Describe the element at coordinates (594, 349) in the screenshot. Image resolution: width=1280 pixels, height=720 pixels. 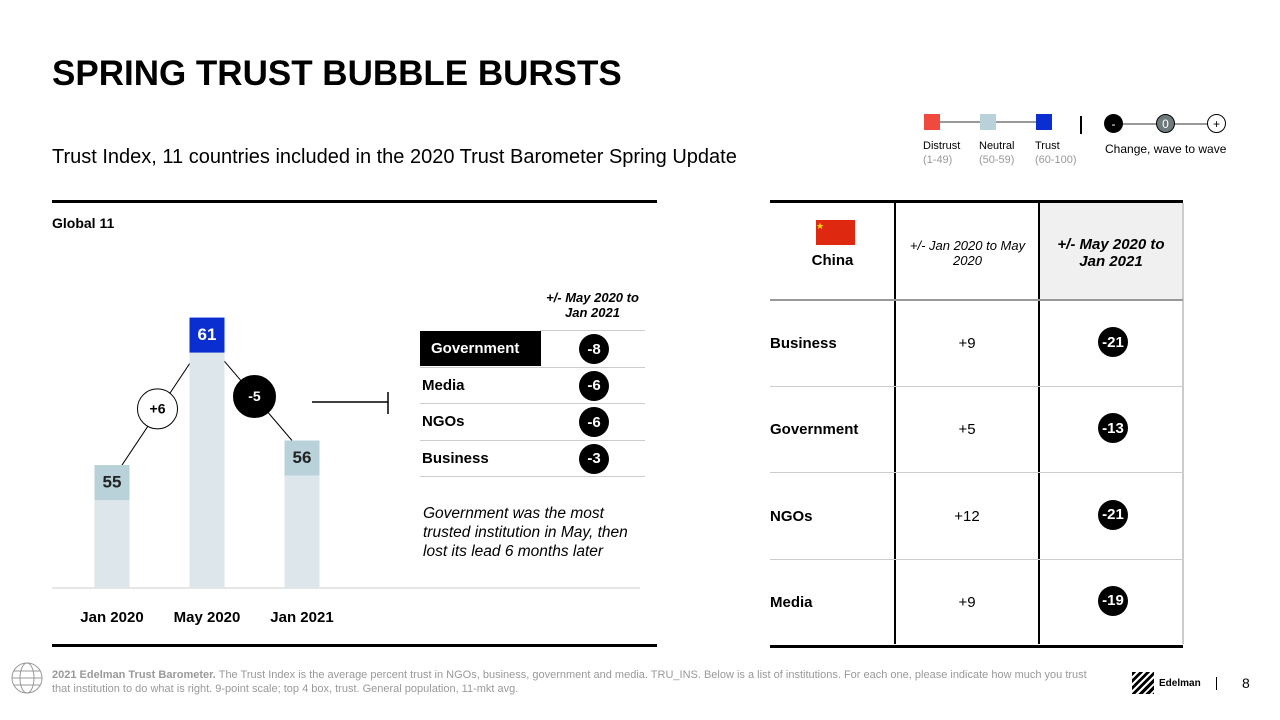
I see `inst-change: -8` at that location.